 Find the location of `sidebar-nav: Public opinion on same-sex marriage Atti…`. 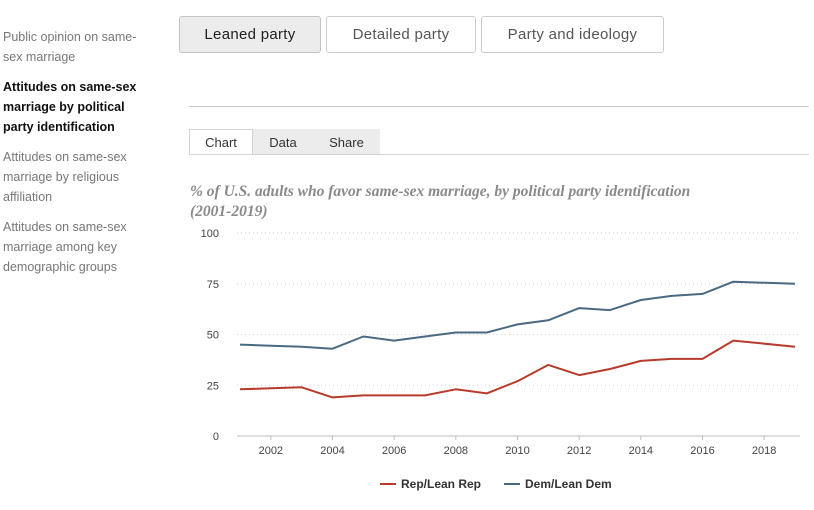

sidebar-nav: Public opinion on same-sex marriage Atti… is located at coordinates (78, 157).